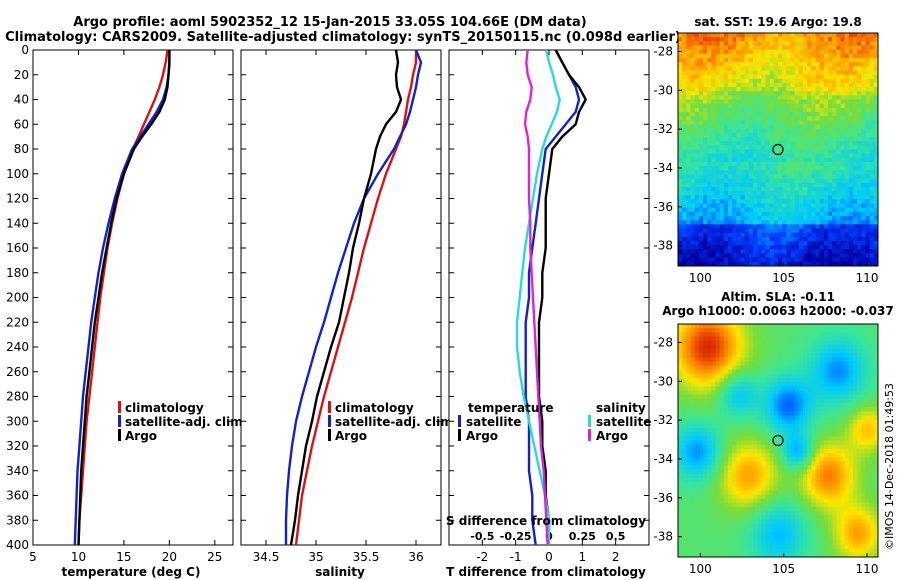 The image size is (900, 580). What do you see at coordinates (459, 421) in the screenshot?
I see `legend-swatch-t-satellite` at bounding box center [459, 421].